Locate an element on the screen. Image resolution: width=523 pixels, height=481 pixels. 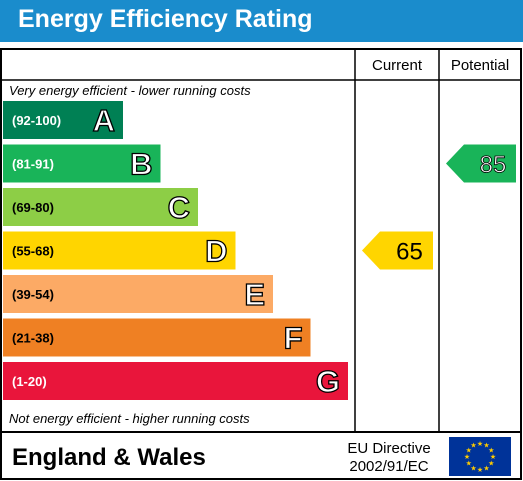
band-a-letter: A is located at coordinates (104, 120).